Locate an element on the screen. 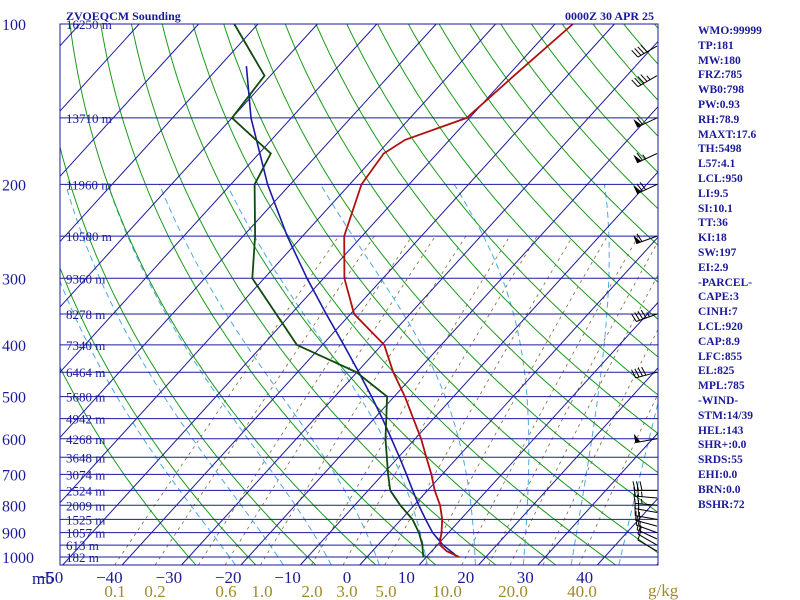 The width and height of the screenshot is (800, 600). temperature-tick-label: 10 is located at coordinates (406, 577).